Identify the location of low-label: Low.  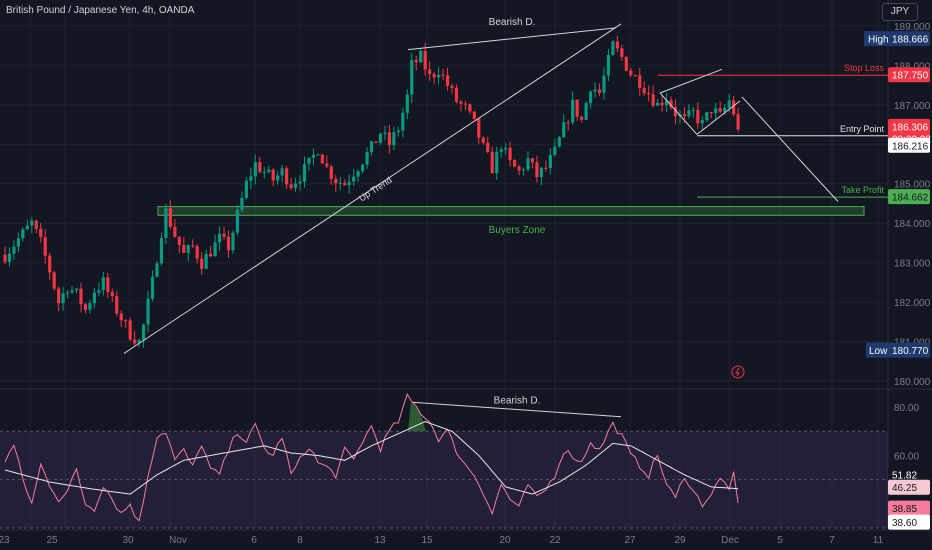
(878, 351).